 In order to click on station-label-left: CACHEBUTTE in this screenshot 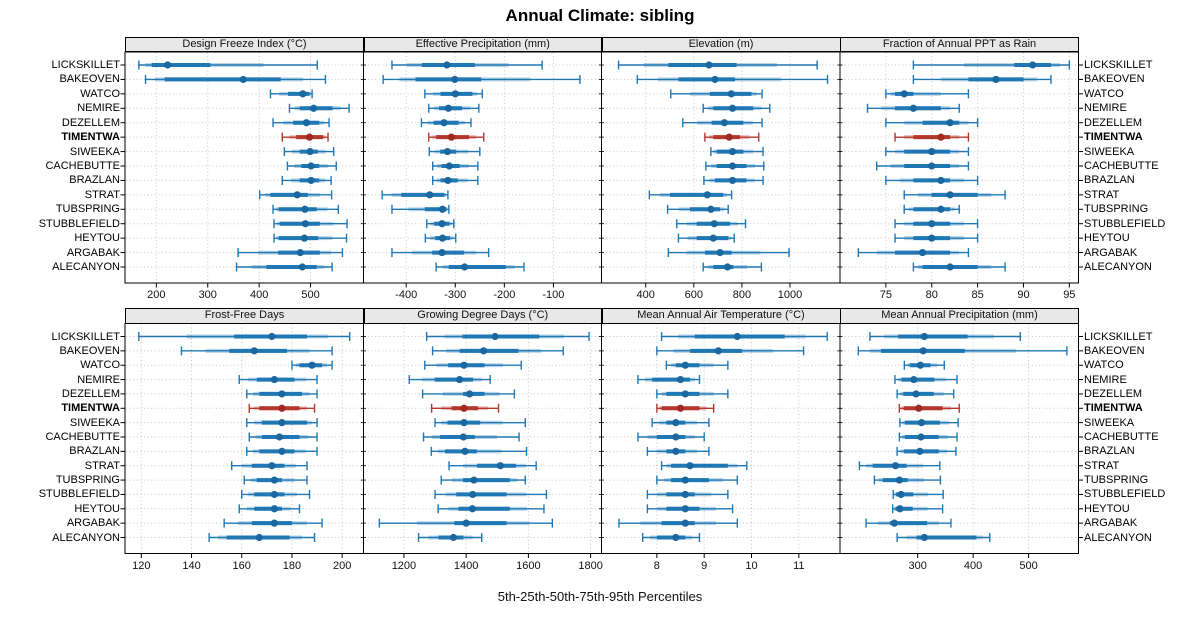, I will do `click(82, 437)`.